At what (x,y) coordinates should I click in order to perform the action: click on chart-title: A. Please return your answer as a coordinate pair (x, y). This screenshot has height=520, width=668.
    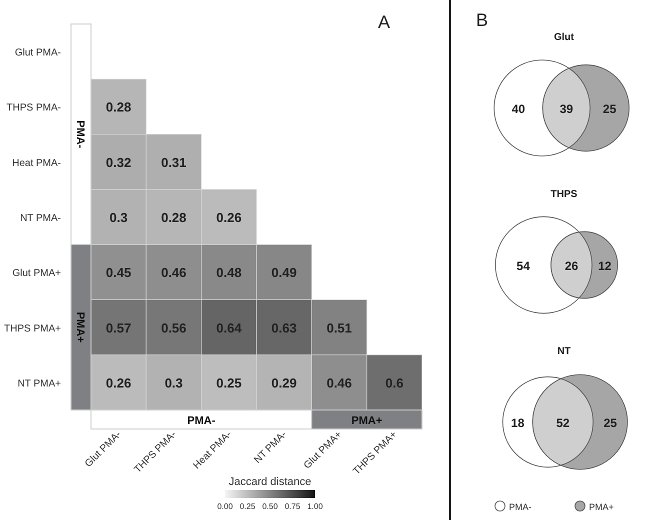
    Looking at the image, I should click on (384, 22).